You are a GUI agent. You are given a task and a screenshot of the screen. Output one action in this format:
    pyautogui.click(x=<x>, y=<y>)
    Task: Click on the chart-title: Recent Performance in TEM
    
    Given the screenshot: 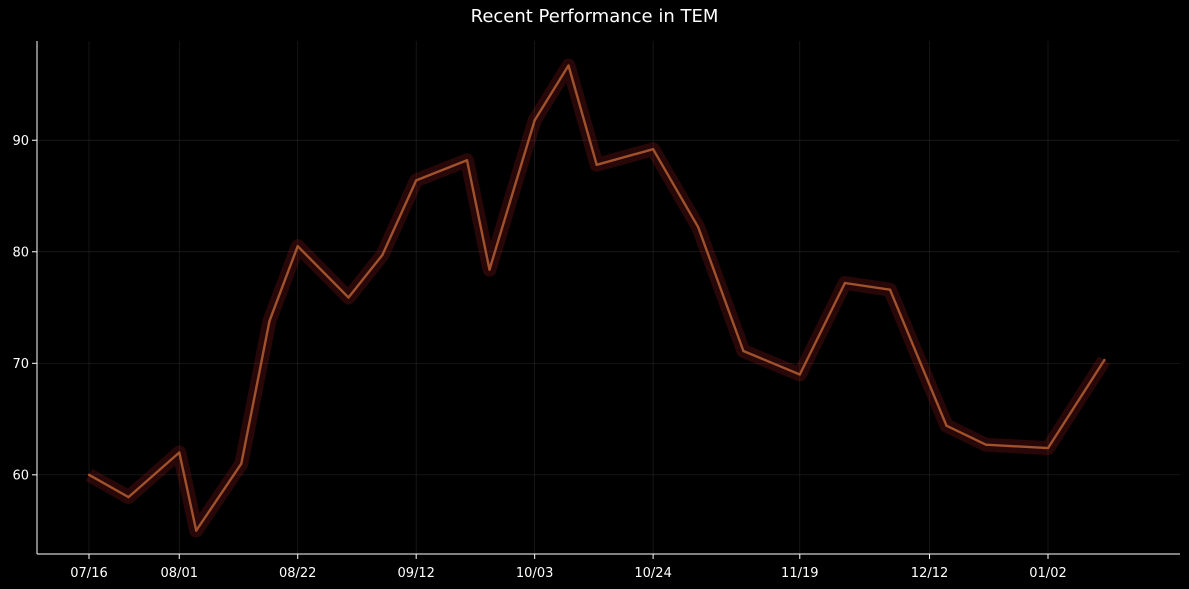 What is the action you would take?
    pyautogui.click(x=594, y=16)
    